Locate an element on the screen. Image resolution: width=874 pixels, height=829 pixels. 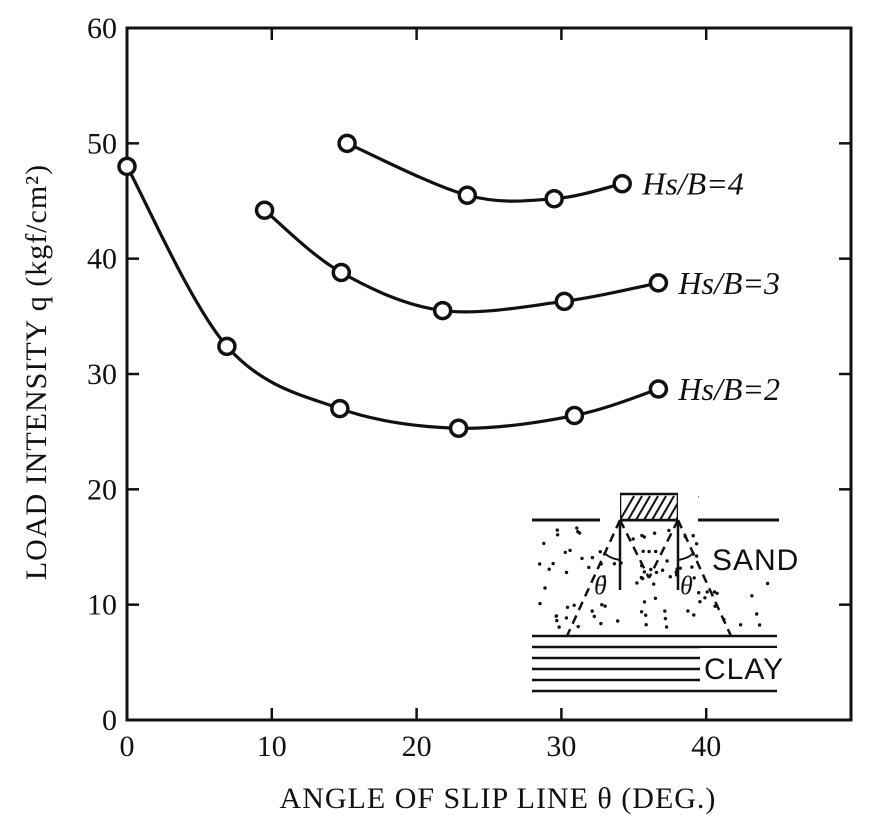
slip-line-right-inner is located at coordinates (663, 549).